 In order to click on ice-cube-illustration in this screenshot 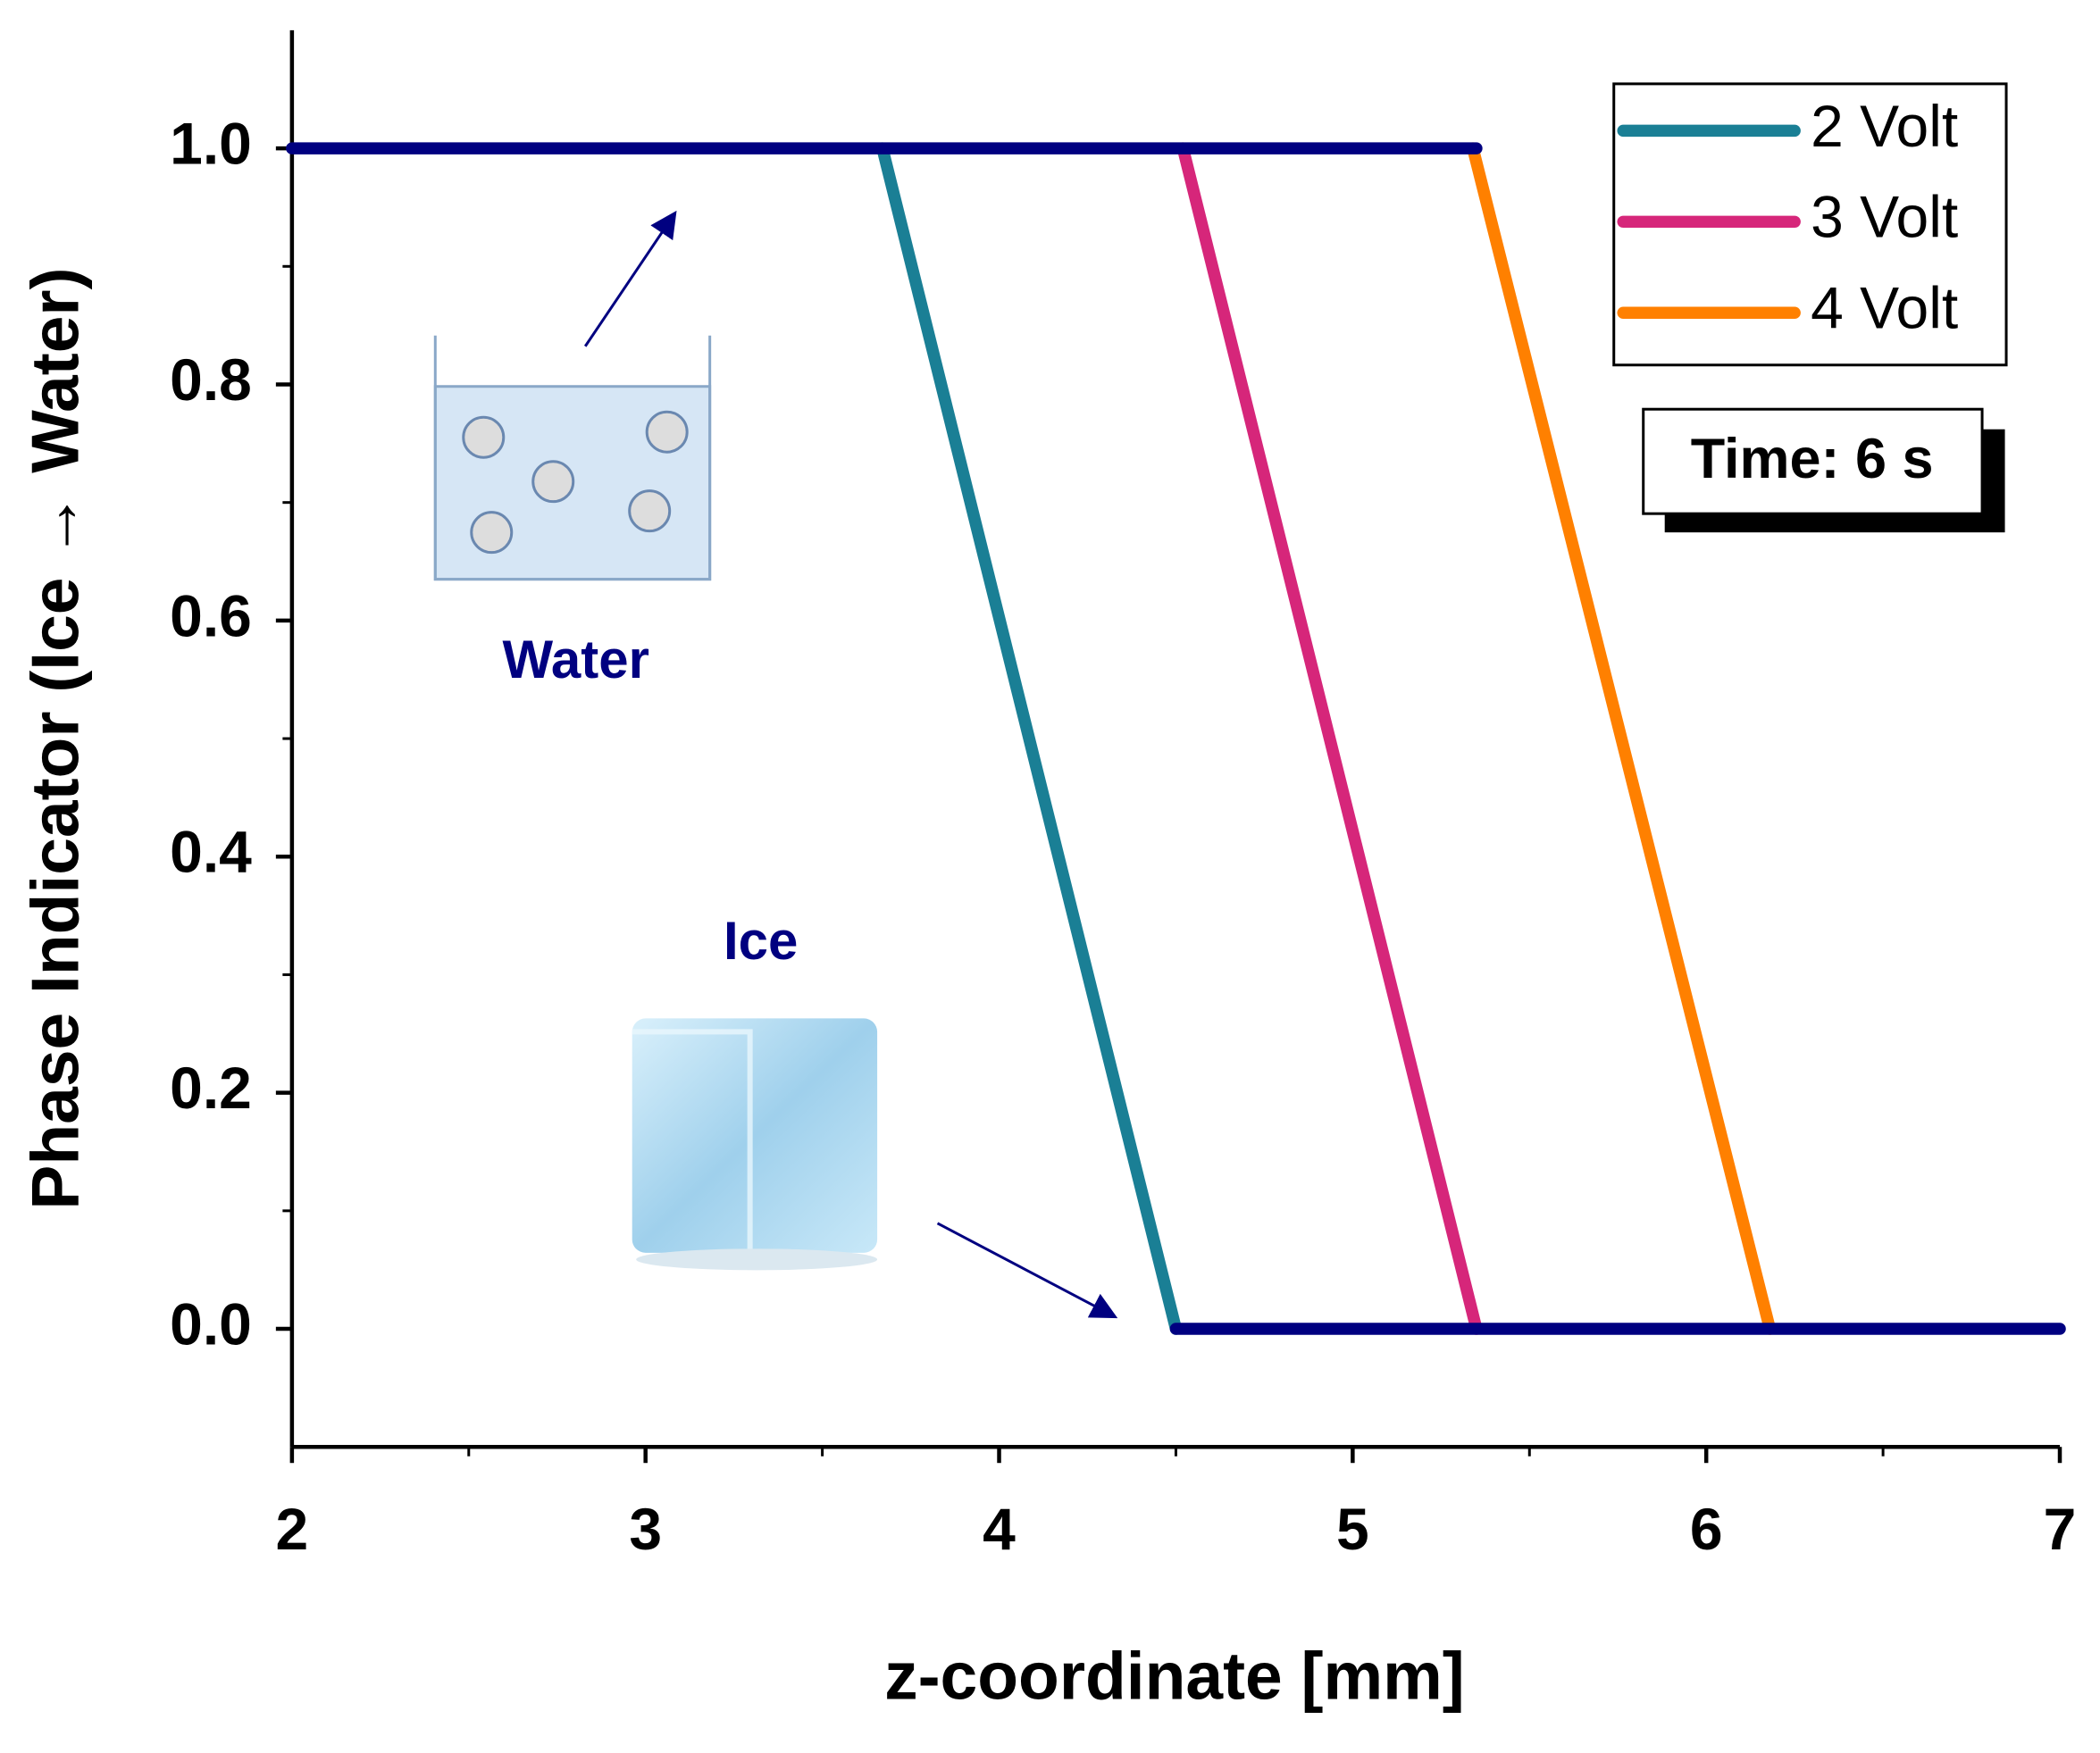, I will do `click(755, 1145)`.